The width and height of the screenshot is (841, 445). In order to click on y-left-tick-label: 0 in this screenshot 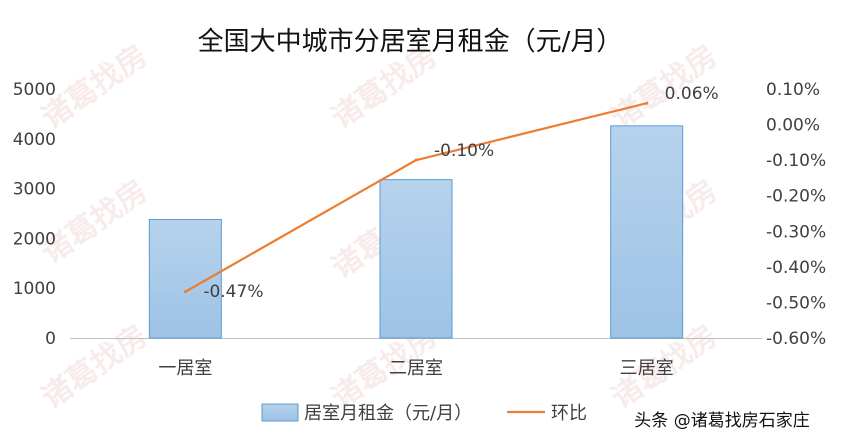, I will do `click(50, 339)`.